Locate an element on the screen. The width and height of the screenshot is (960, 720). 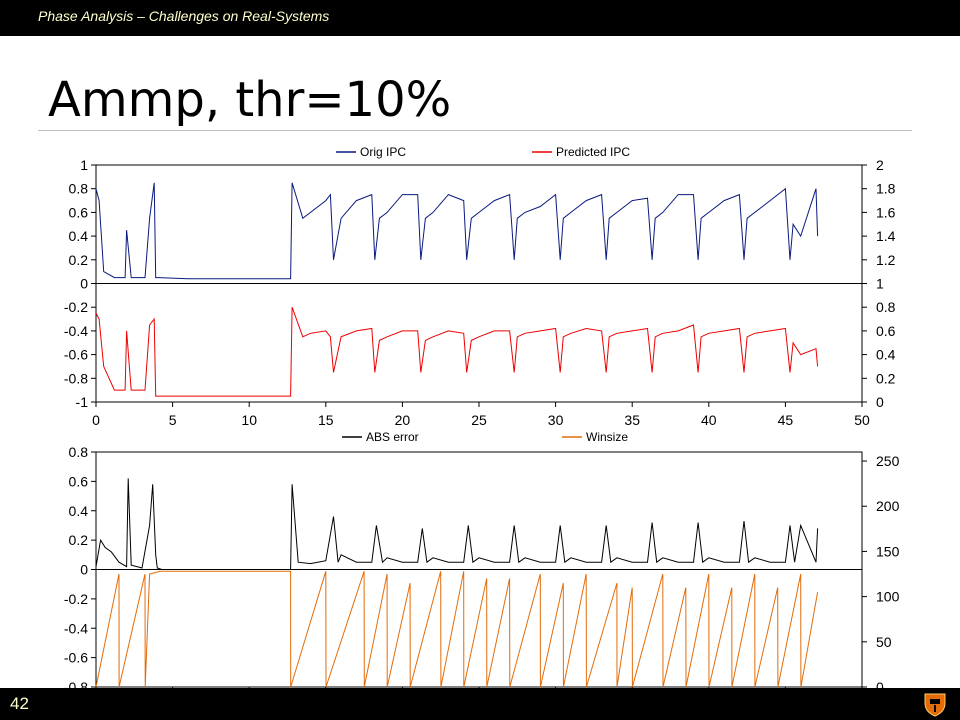
y-right-tick-label: 1.2 is located at coordinates (886, 260).